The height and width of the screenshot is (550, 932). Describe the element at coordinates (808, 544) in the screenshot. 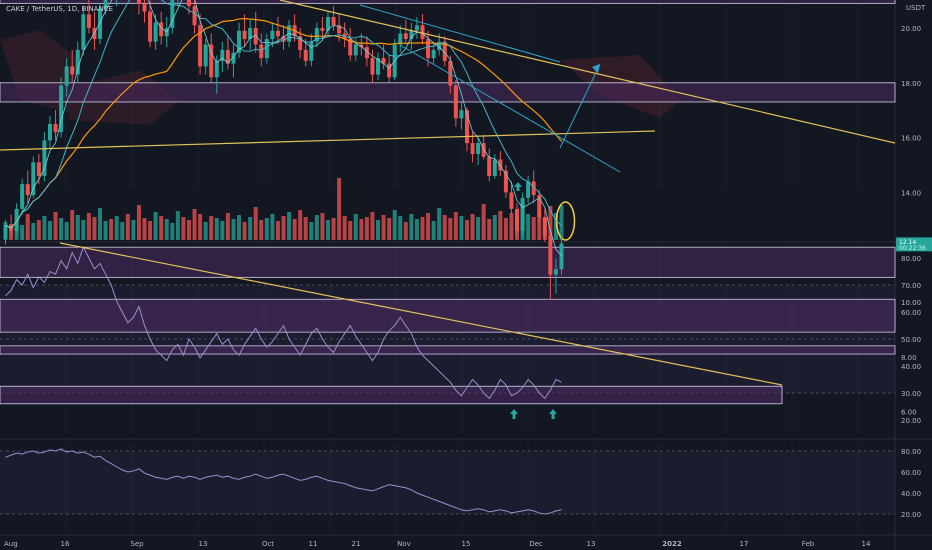

I see `x-tick-label: Feb` at that location.